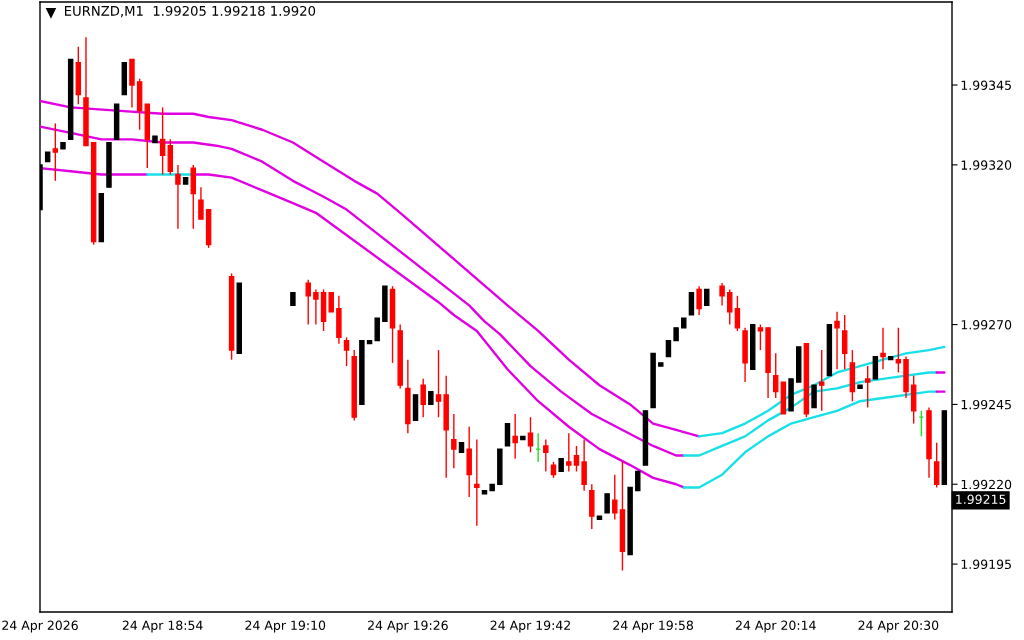 The image size is (1024, 640). What do you see at coordinates (162, 626) in the screenshot?
I see `x-tick-label: 24 Apr 18:54` at bounding box center [162, 626].